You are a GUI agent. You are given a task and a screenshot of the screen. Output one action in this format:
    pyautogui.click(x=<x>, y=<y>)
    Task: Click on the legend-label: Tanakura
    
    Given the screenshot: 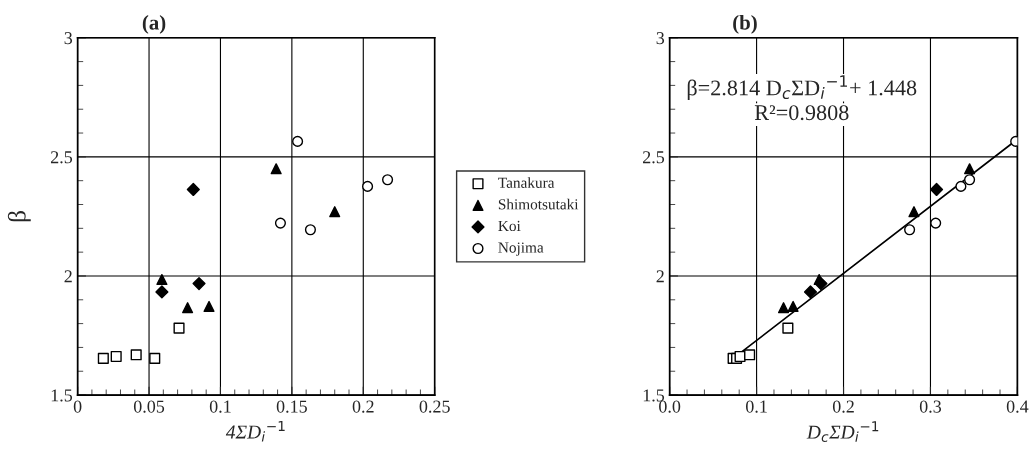 What is the action you would take?
    pyautogui.click(x=526, y=182)
    